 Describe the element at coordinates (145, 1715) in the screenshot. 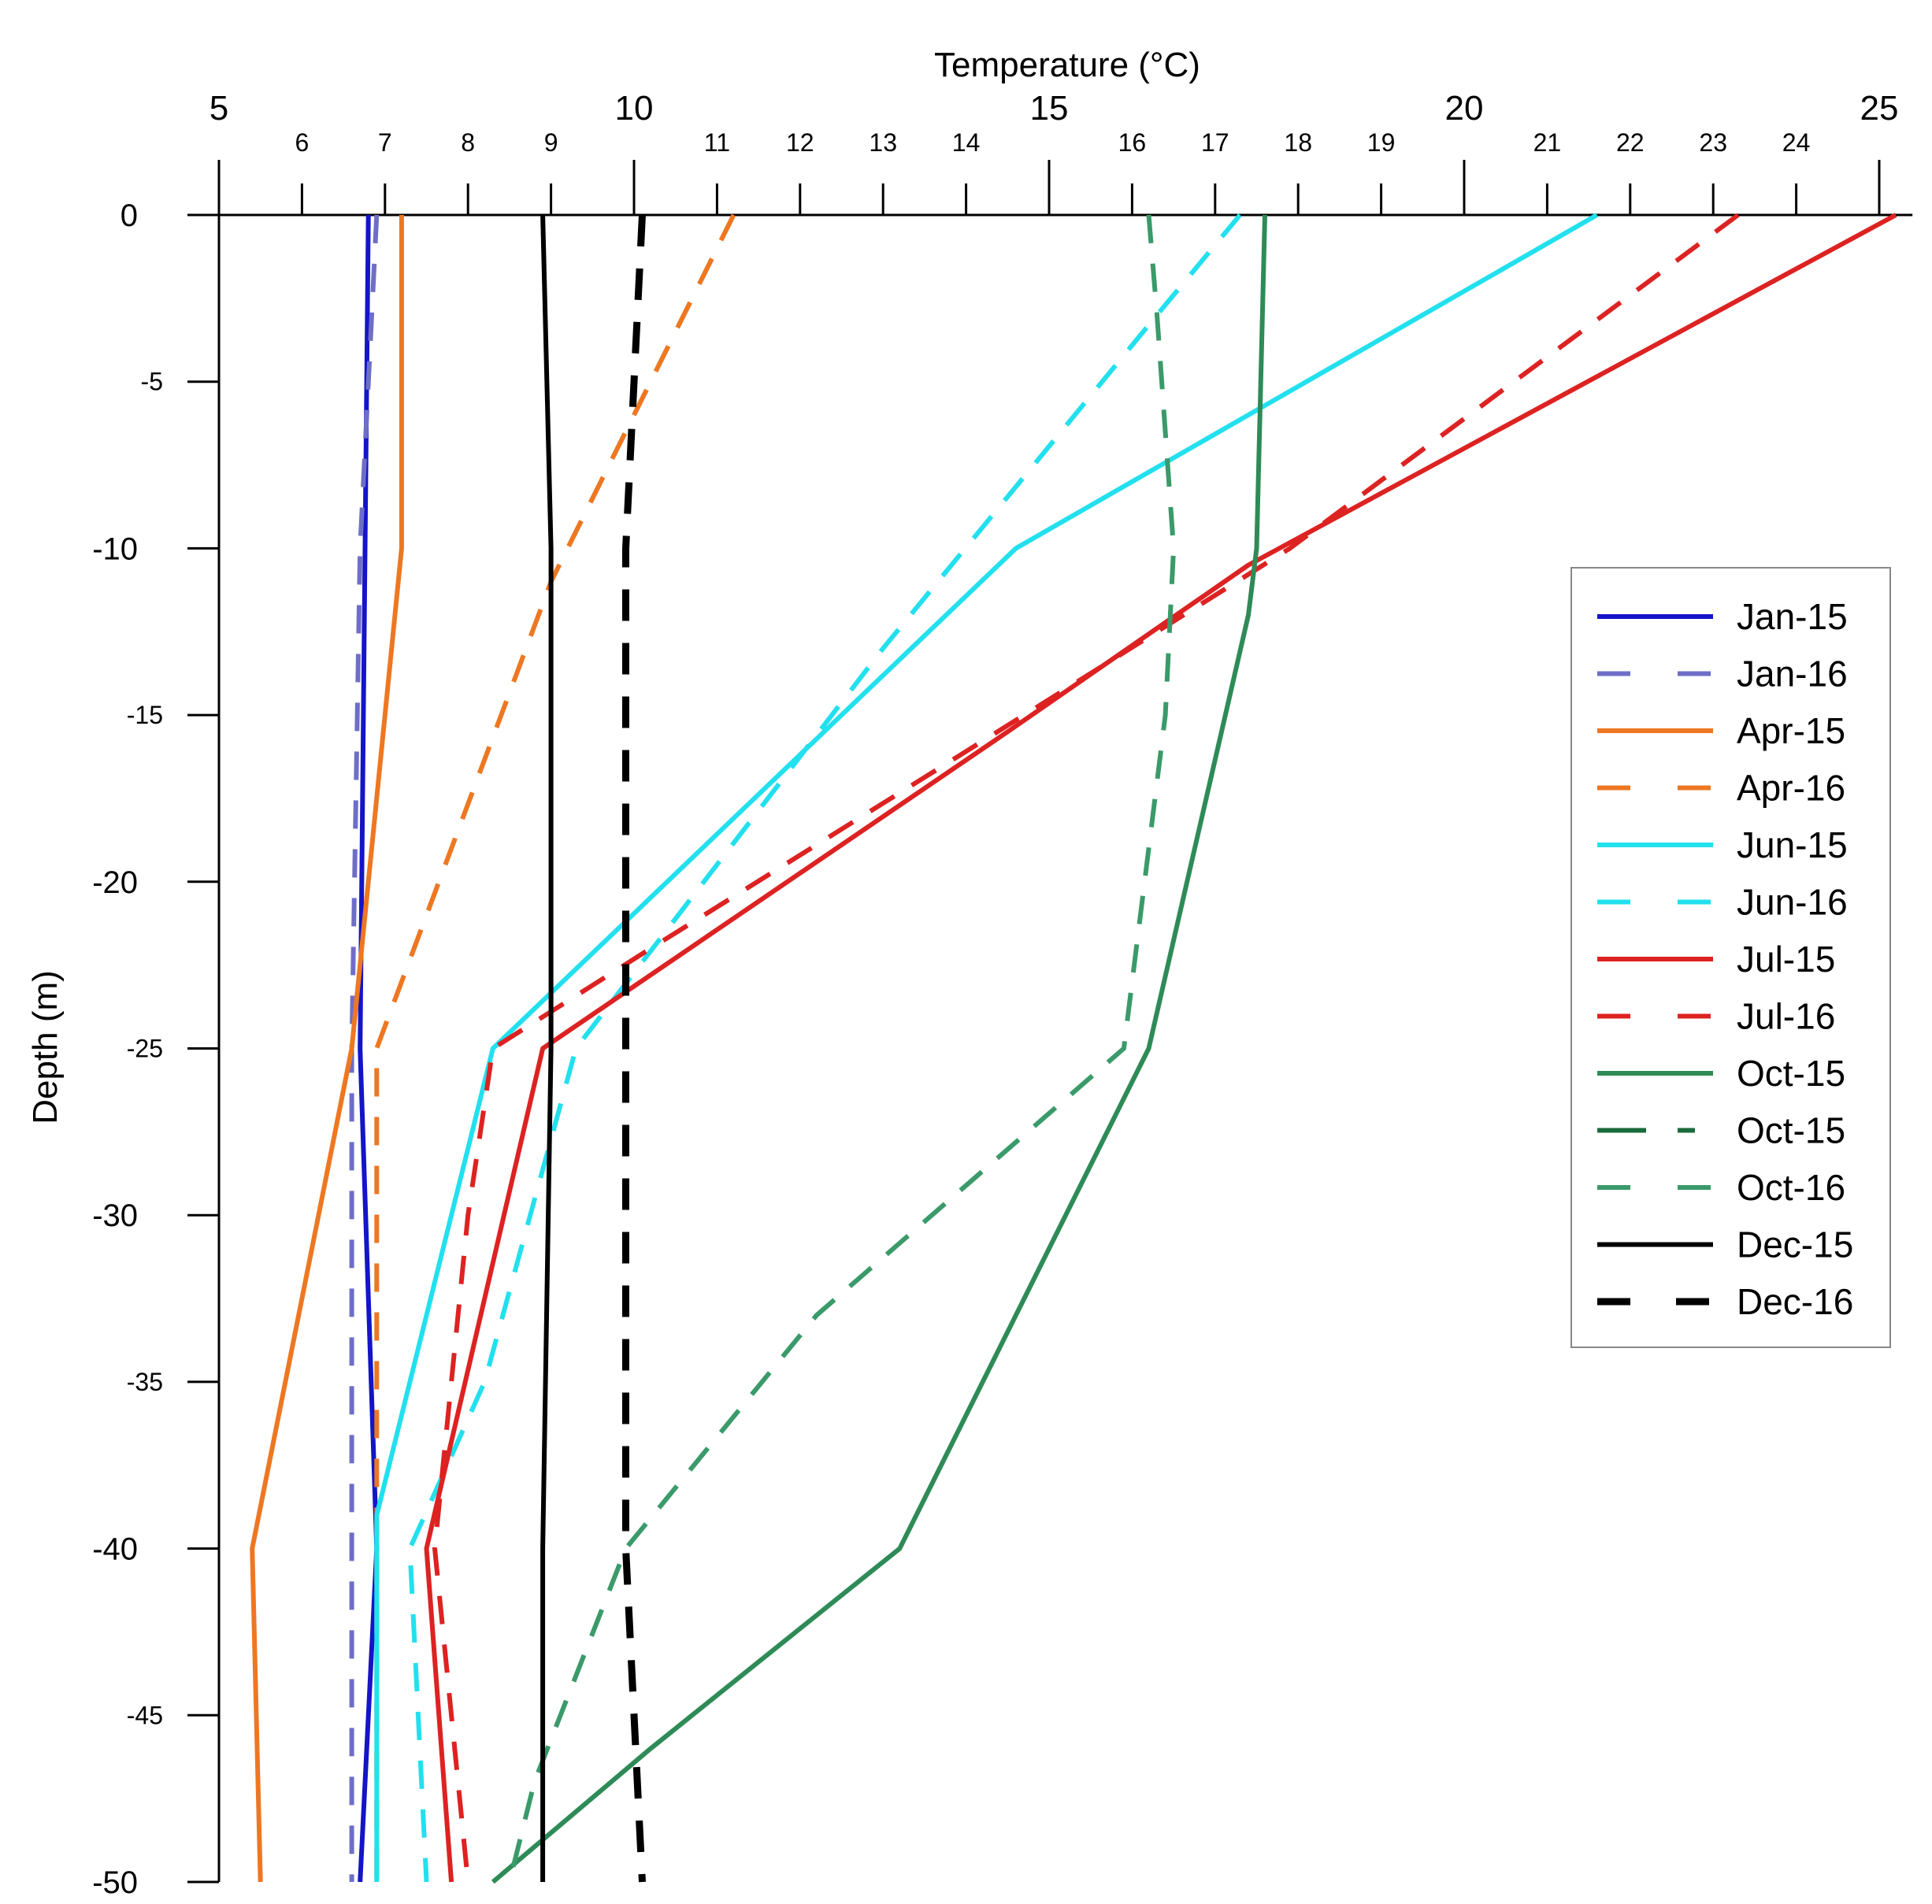

I see `y-minor-tick-label: -45` at that location.